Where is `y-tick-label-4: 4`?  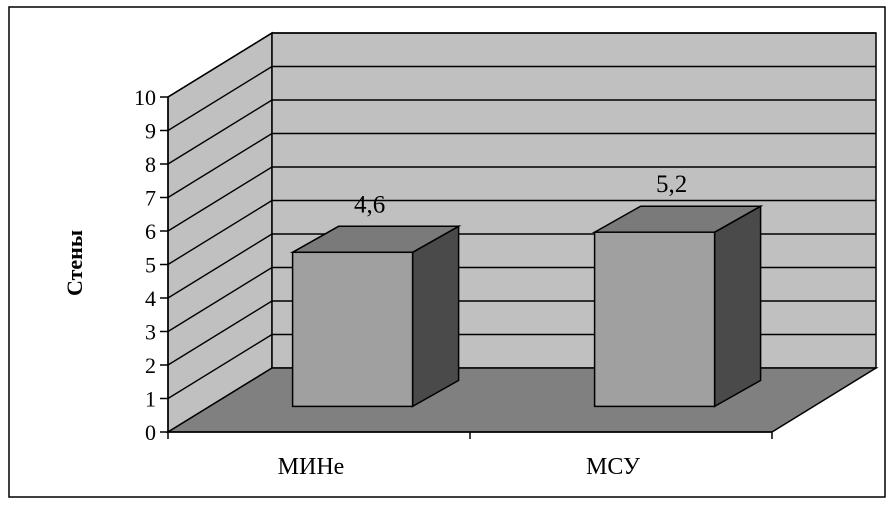
y-tick-label-4: 4 is located at coordinates (150, 298).